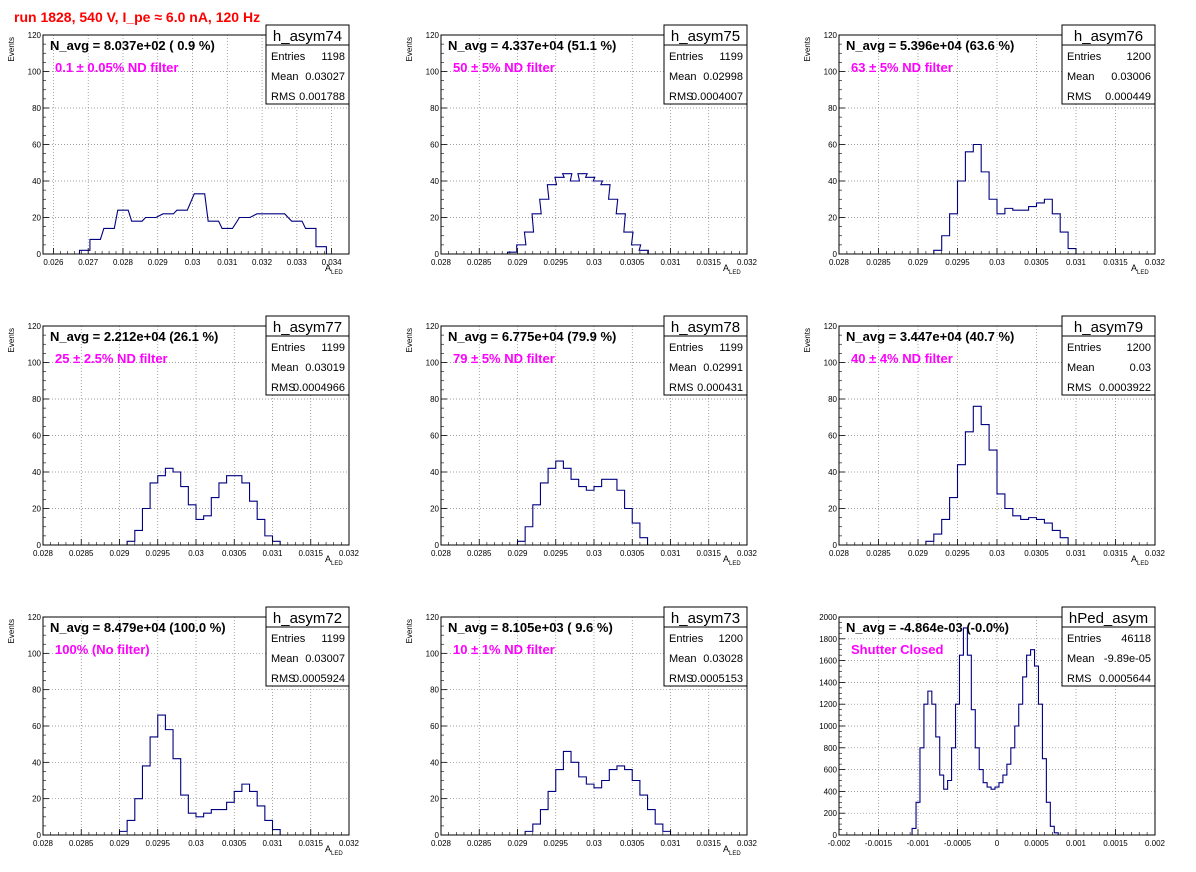  What do you see at coordinates (831, 748) in the screenshot?
I see `y-tick-label: 800` at bounding box center [831, 748].